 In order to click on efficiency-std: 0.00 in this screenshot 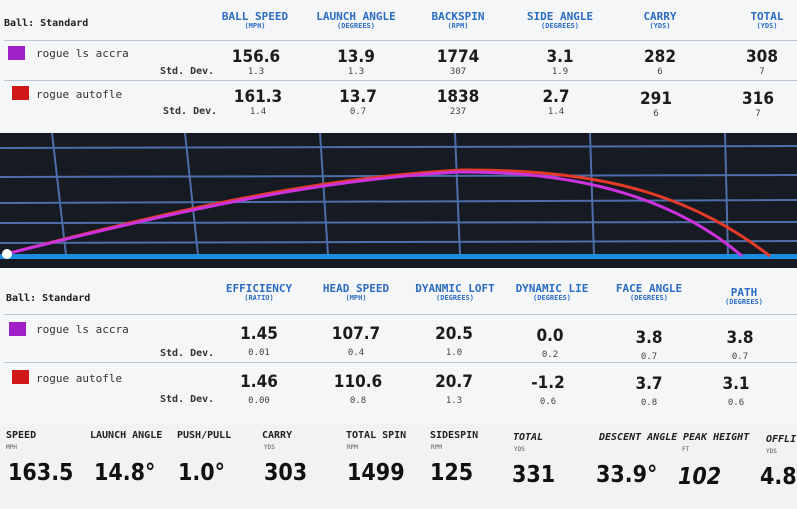, I will do `click(259, 401)`.